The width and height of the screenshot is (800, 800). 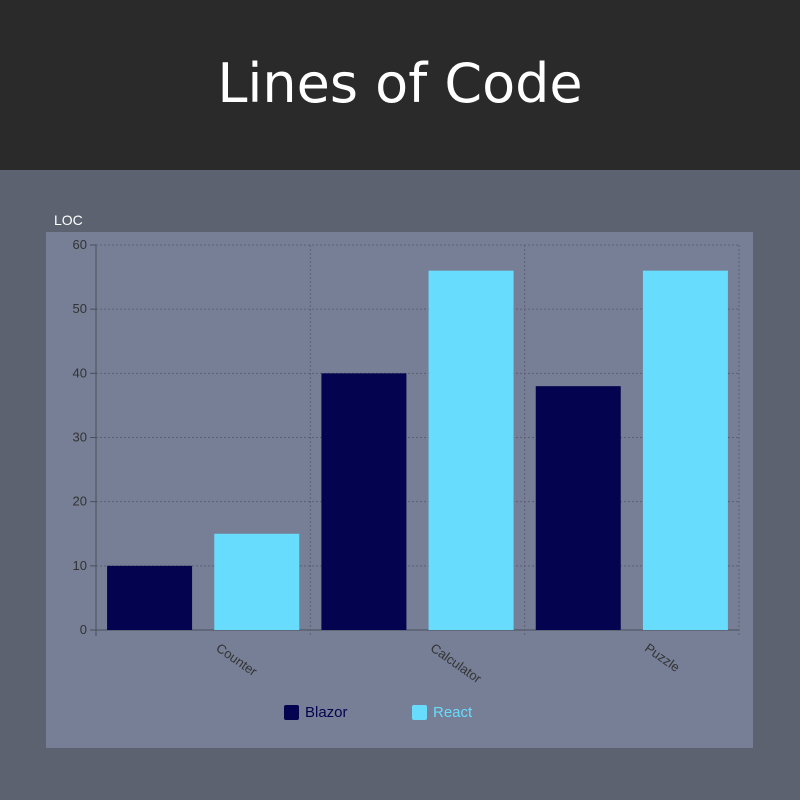 I want to click on y-tick-label: 60, so click(x=80, y=244).